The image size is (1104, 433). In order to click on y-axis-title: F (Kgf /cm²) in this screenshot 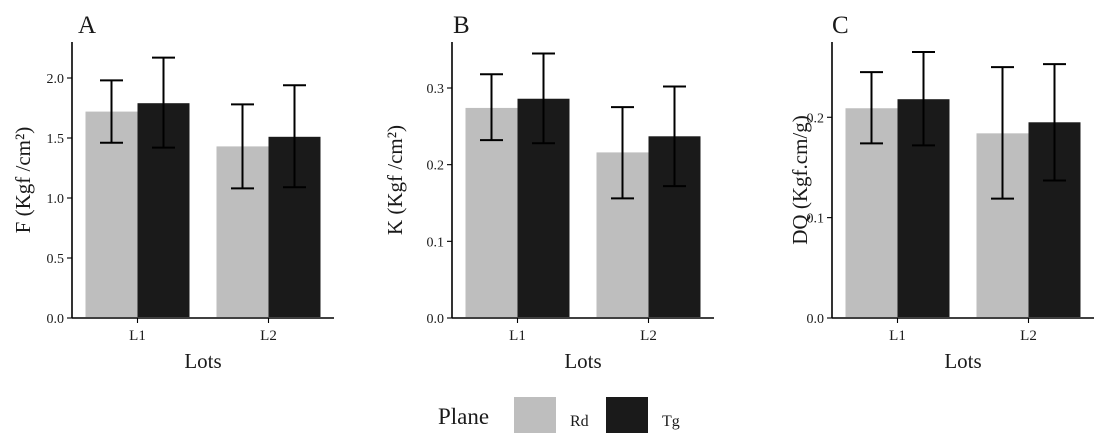, I will do `click(23, 180)`.